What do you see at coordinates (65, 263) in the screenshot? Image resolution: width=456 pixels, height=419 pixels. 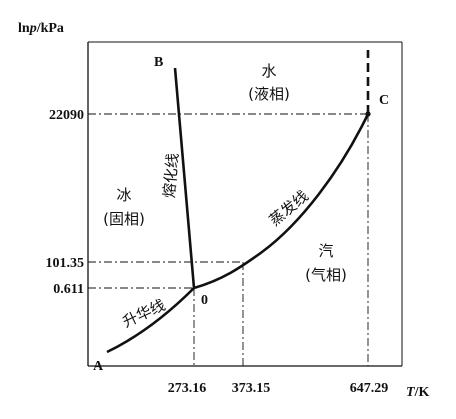 I see `y-tick-101-35: 101.35` at bounding box center [65, 263].